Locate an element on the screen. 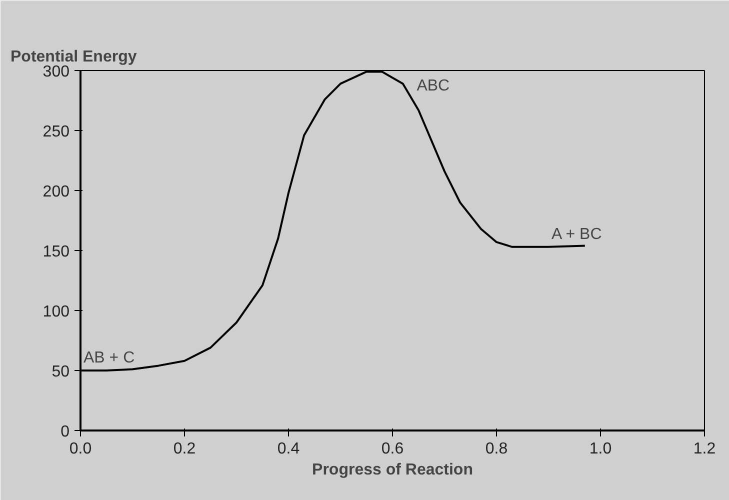  y-tick-label: 250 is located at coordinates (56, 132).